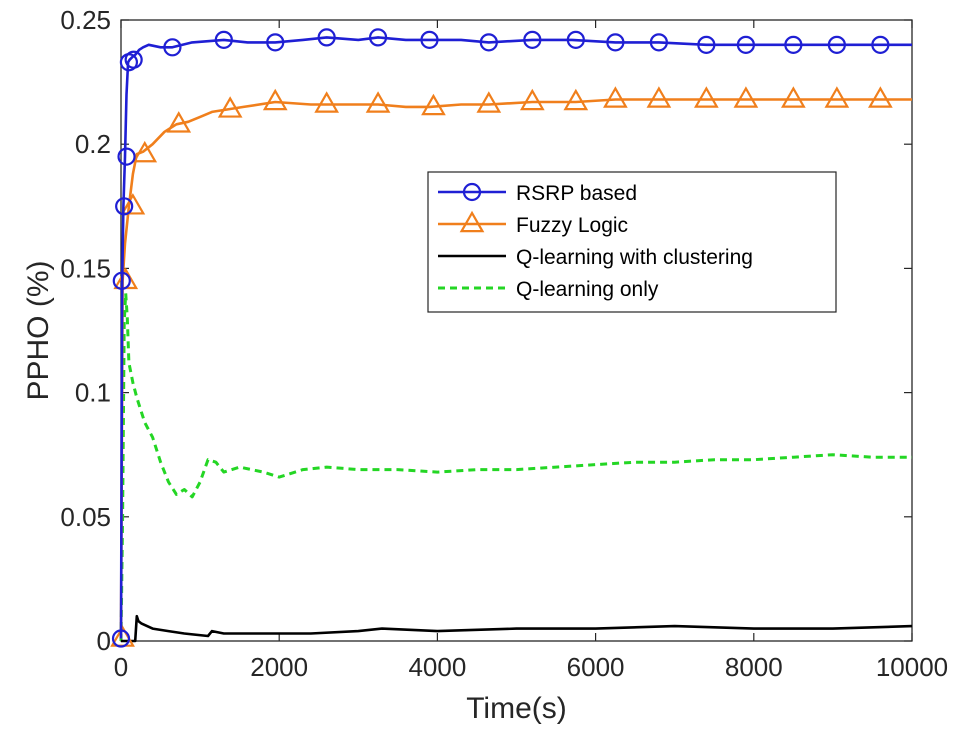 The width and height of the screenshot is (955, 729). What do you see at coordinates (587, 289) in the screenshot?
I see `legend-label: Q-learning only` at bounding box center [587, 289].